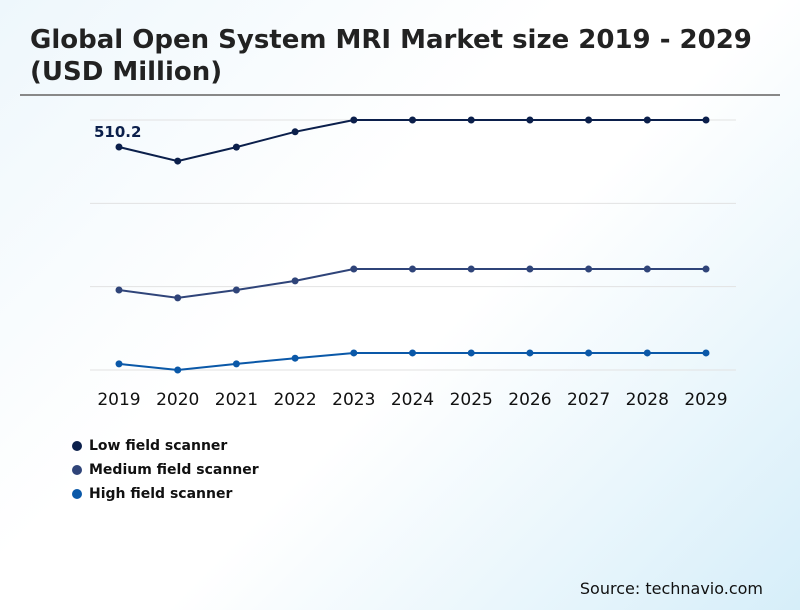  Describe the element at coordinates (174, 470) in the screenshot. I see `legend-label: Medium field scanner` at that location.